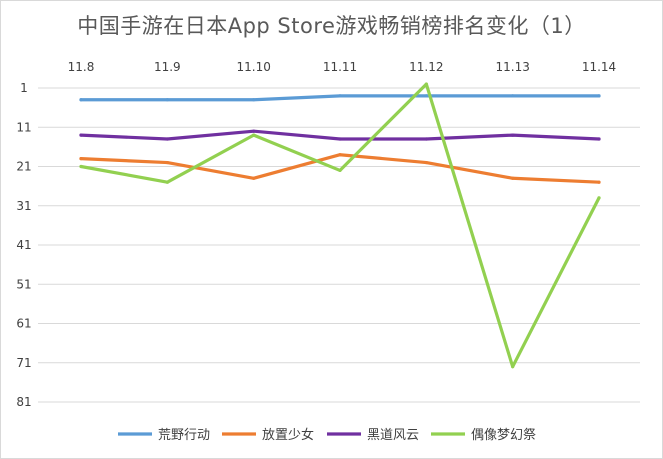 The image size is (663, 459). Describe the element at coordinates (23, 206) in the screenshot. I see `y-tick-label: 31` at that location.